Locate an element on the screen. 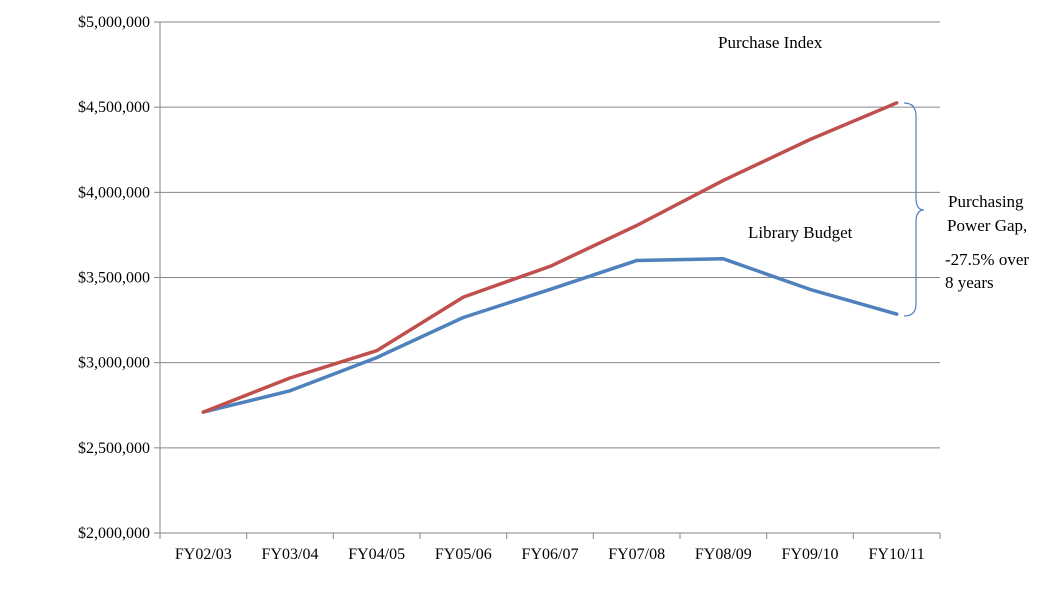  y-tick-label: $4,500,000 is located at coordinates (114, 107).